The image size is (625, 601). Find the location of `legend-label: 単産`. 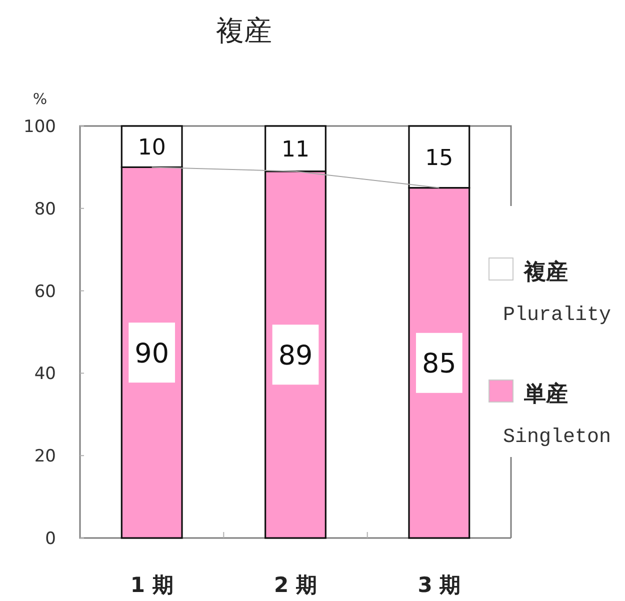

legend-label: 単産 is located at coordinates (546, 394).